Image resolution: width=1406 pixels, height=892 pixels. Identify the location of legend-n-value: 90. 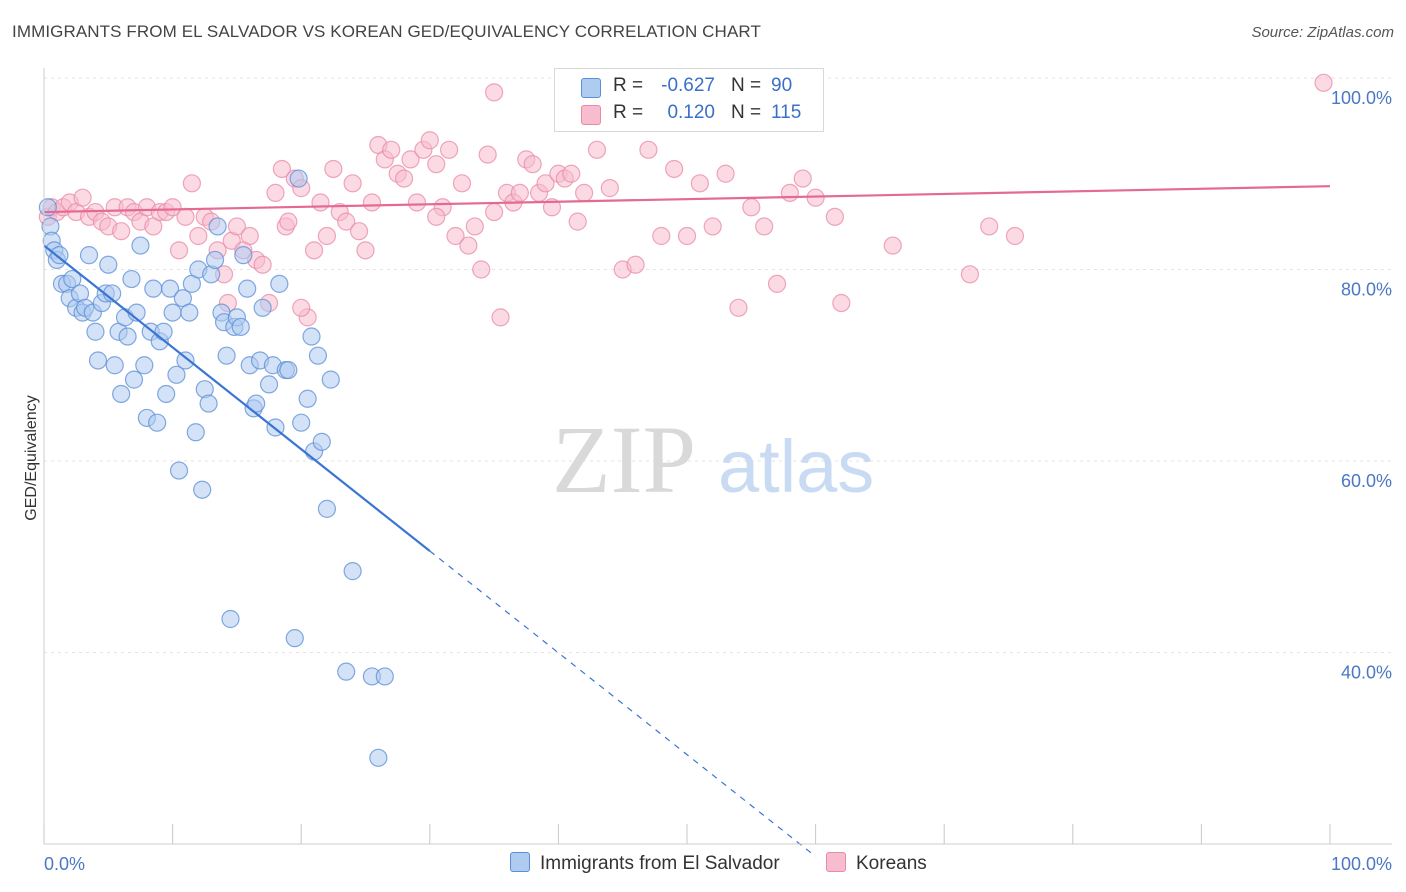
(782, 85).